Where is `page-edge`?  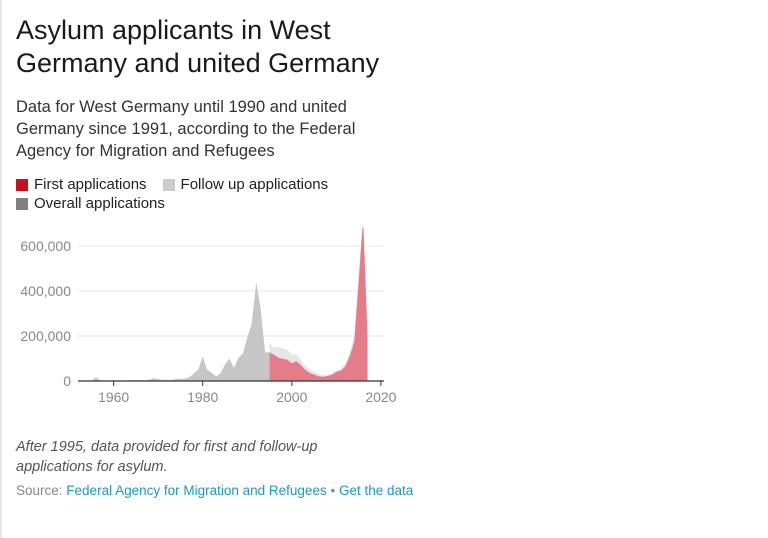
page-edge is located at coordinates (1, 269).